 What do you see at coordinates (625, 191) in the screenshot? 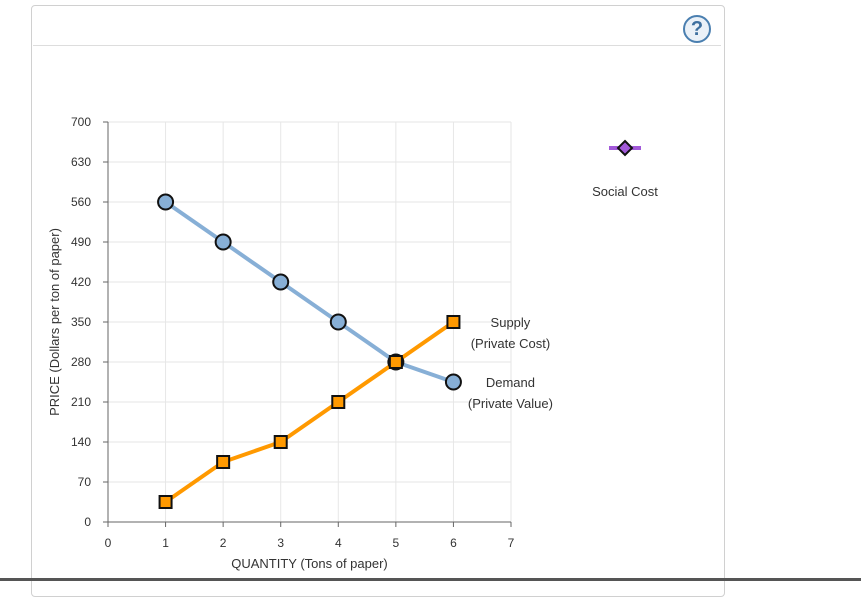
I see `social-cost-legend-label: Social Cost` at bounding box center [625, 191].